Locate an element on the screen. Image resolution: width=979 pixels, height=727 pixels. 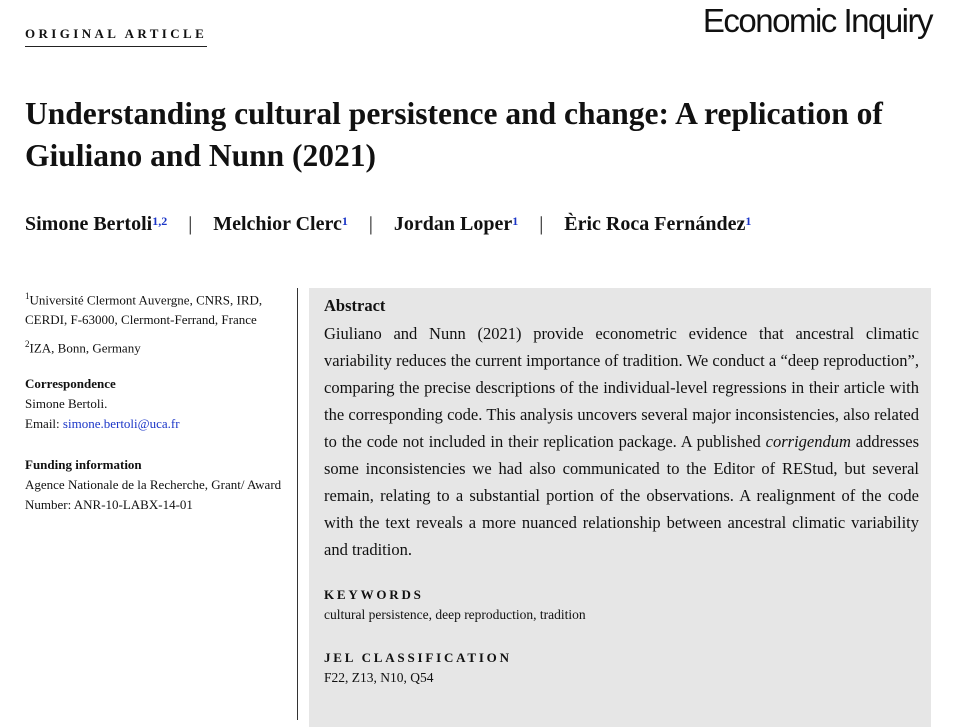
jel-text: F22, Z13, N10, Q54 is located at coordinates (379, 677).